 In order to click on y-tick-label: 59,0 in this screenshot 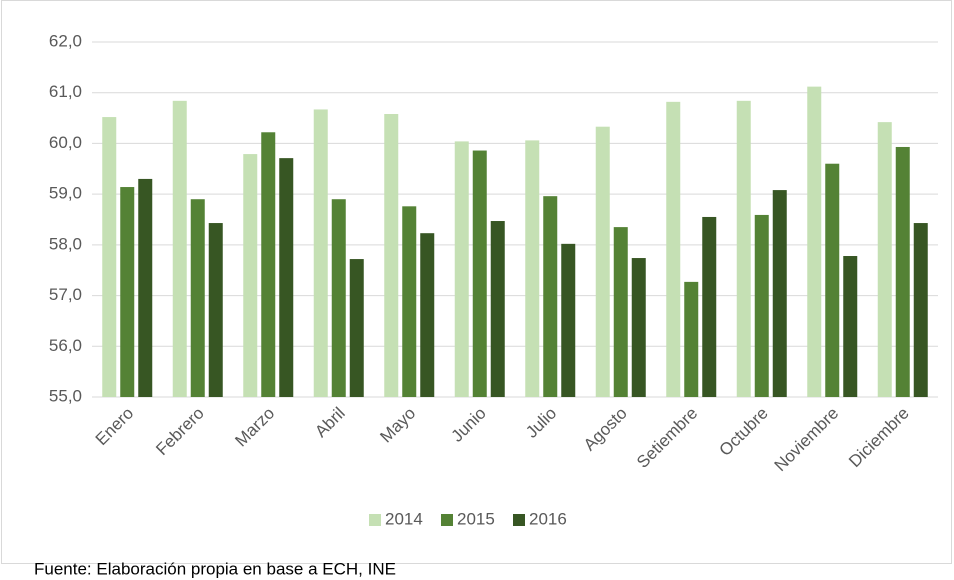, I will do `click(65, 193)`.